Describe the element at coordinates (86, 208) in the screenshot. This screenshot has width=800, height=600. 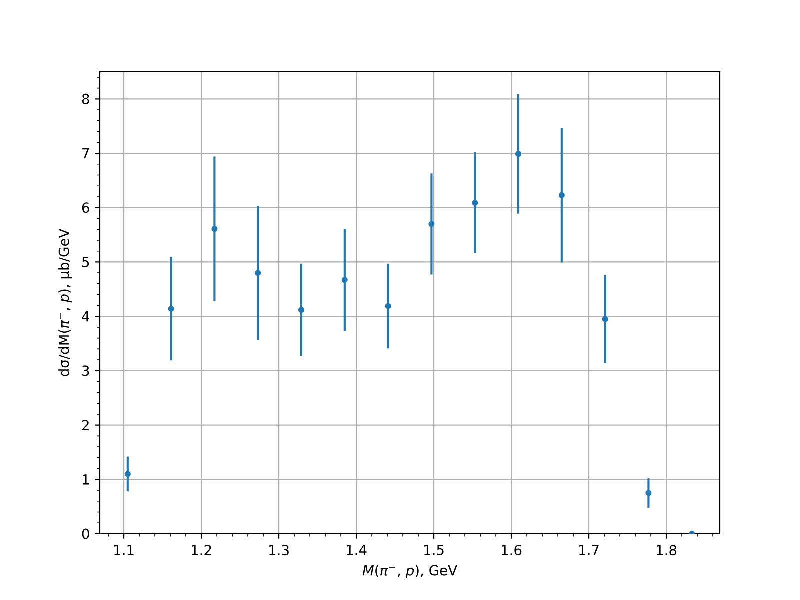
I see `y-tick-label: 6` at that location.